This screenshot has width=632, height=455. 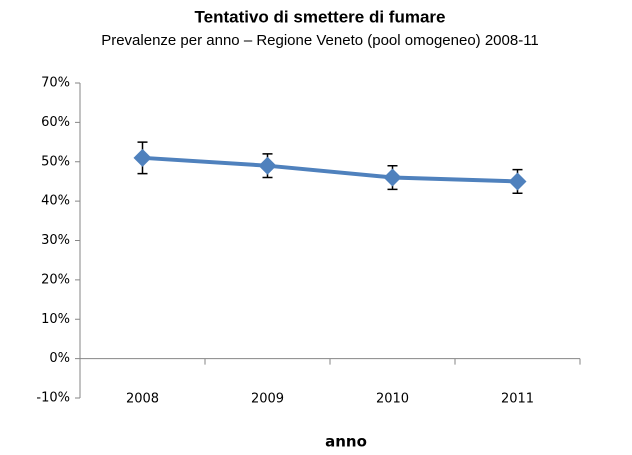 I want to click on x-tick-label: 2010, so click(x=392, y=399).